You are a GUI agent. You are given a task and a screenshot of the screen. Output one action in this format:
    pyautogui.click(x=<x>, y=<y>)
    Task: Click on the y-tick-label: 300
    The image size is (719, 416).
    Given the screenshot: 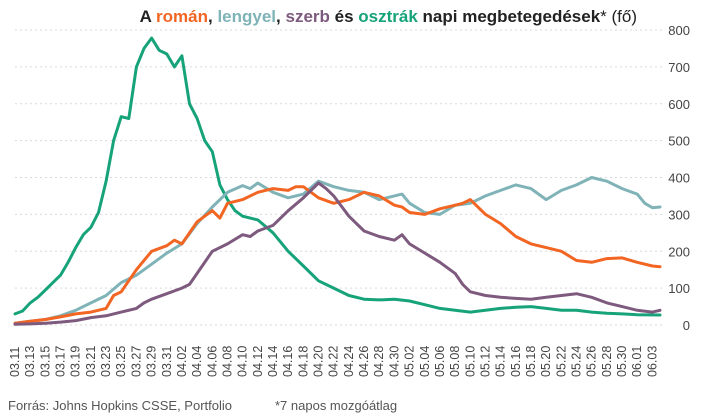 What is the action you would take?
    pyautogui.click(x=679, y=214)
    